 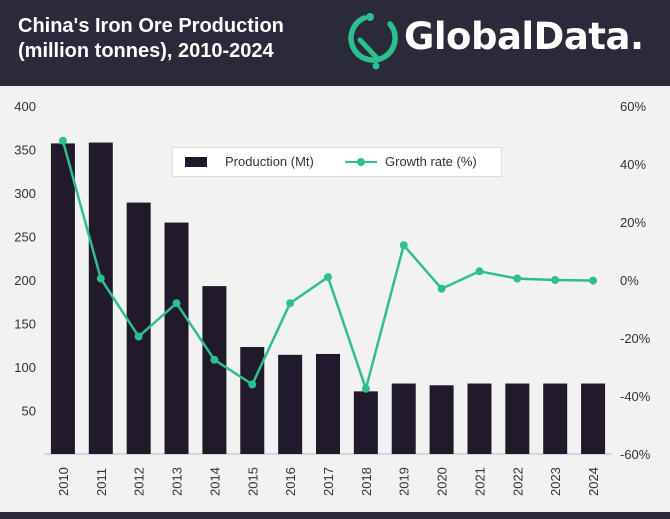 What do you see at coordinates (177, 481) in the screenshot?
I see `x-tick-label: 2013` at bounding box center [177, 481].